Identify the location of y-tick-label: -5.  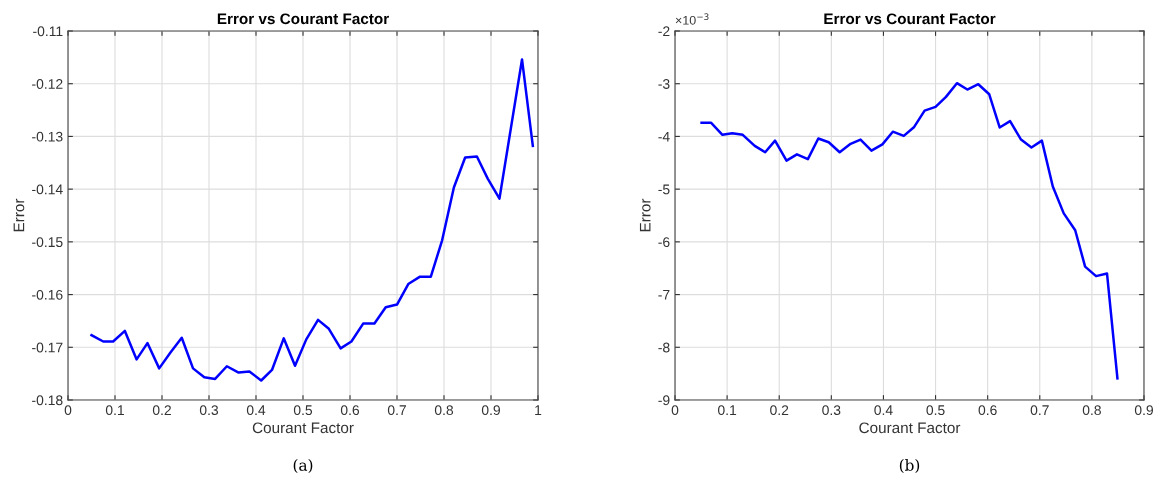
(664, 189).